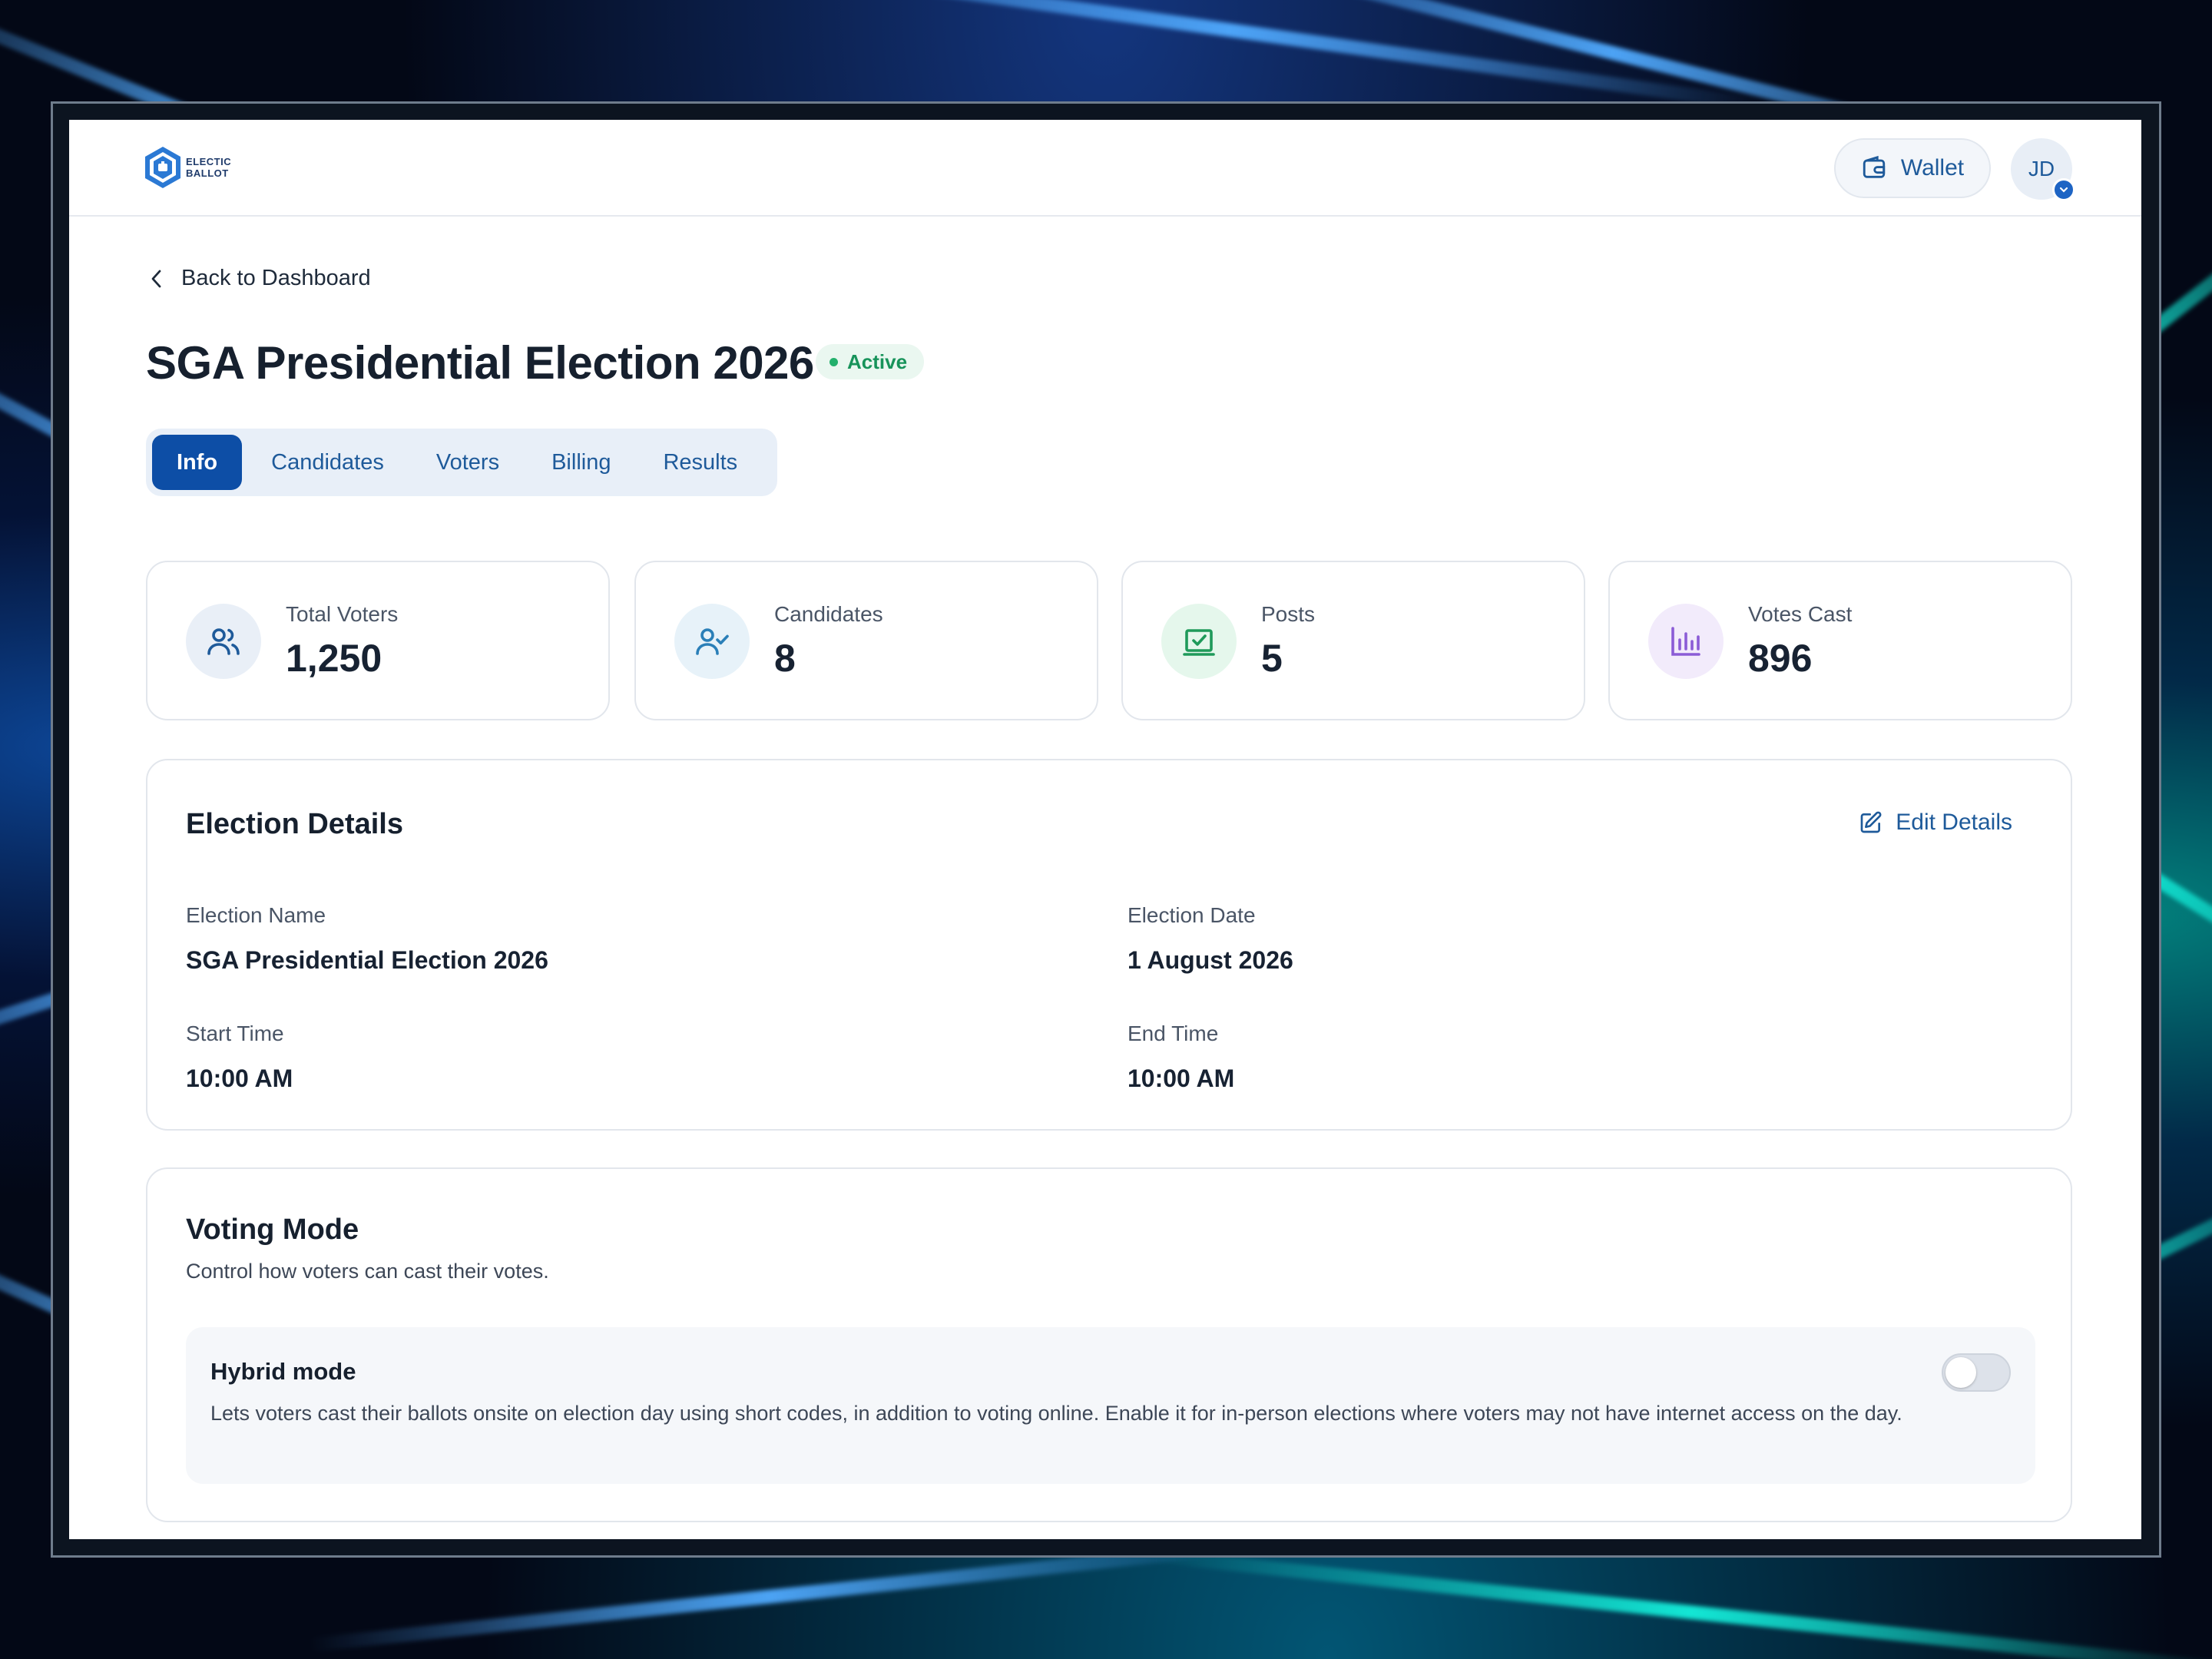  Describe the element at coordinates (480, 363) in the screenshot. I see `page-title: SGA Presidential Election 2026` at that location.